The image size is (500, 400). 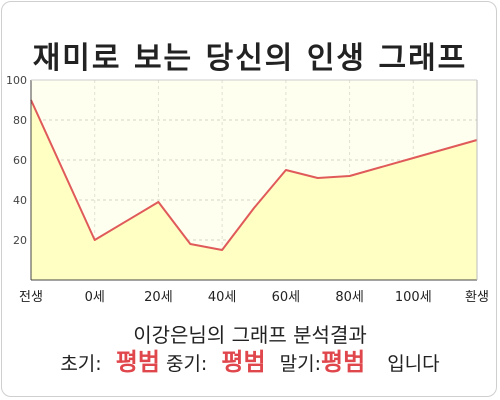 What do you see at coordinates (20, 160) in the screenshot?
I see `y-tick-label: 60` at bounding box center [20, 160].